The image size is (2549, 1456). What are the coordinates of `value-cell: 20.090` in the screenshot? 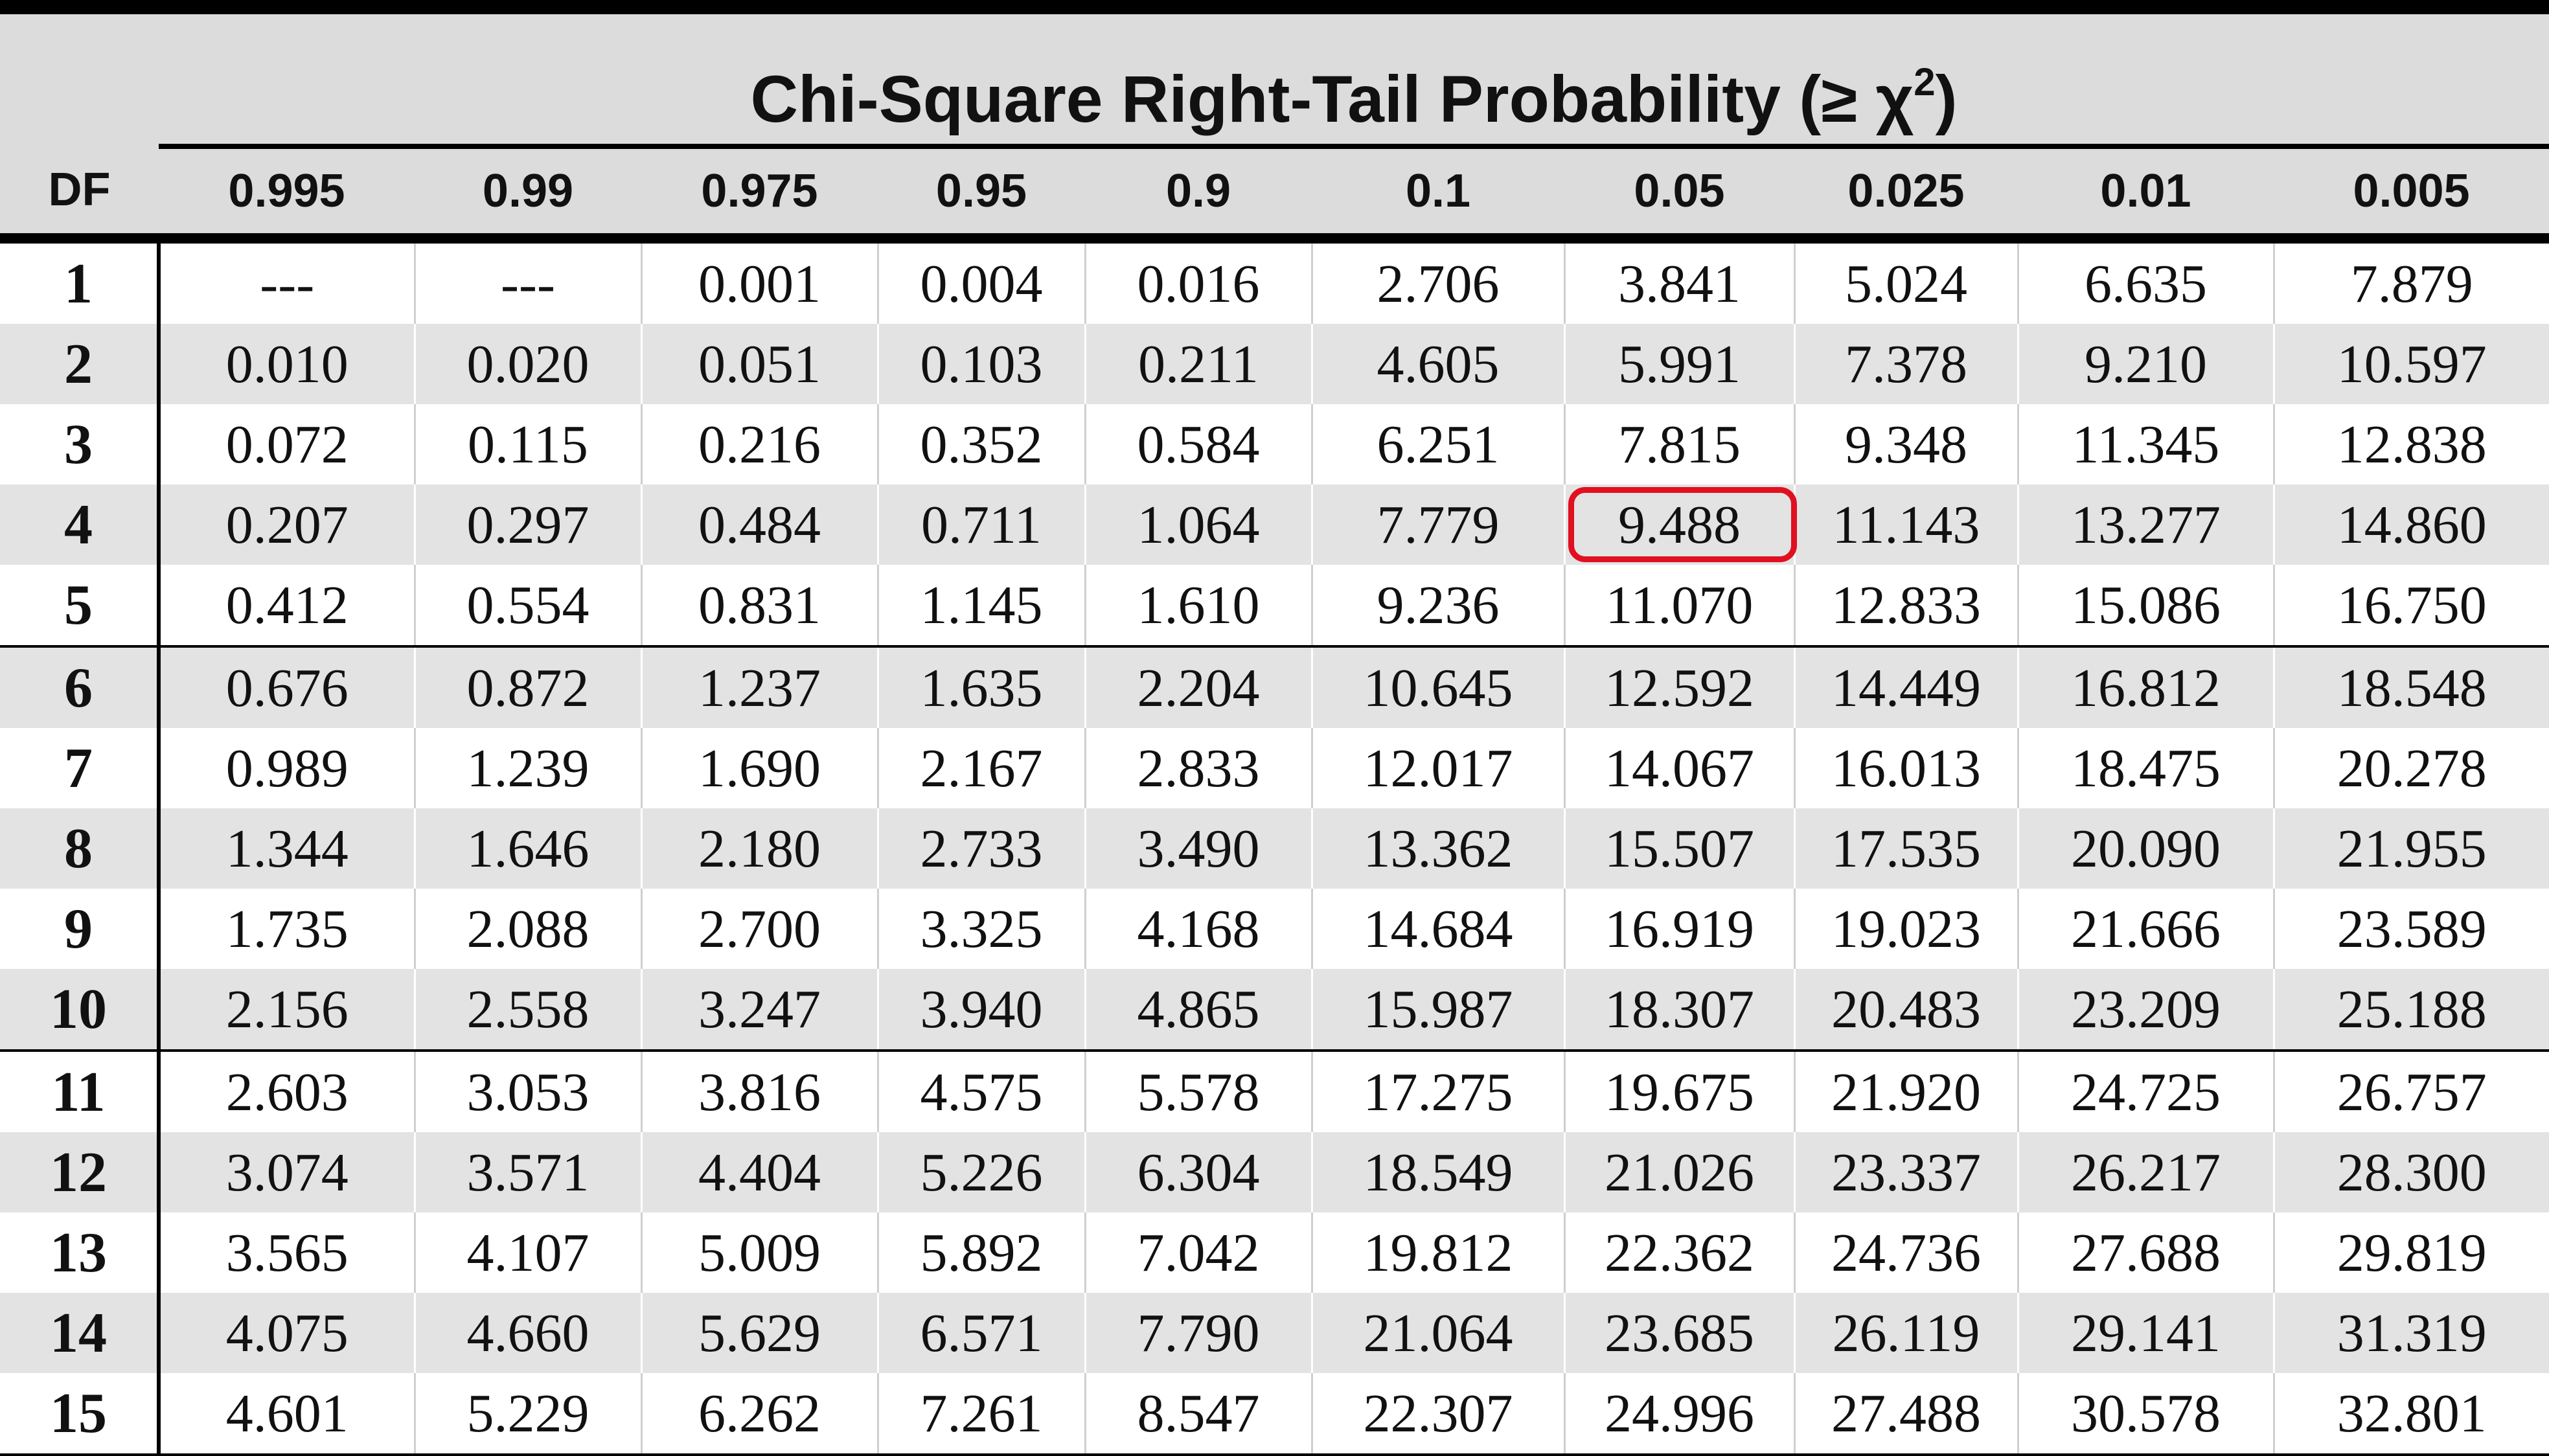 It's located at (2146, 848).